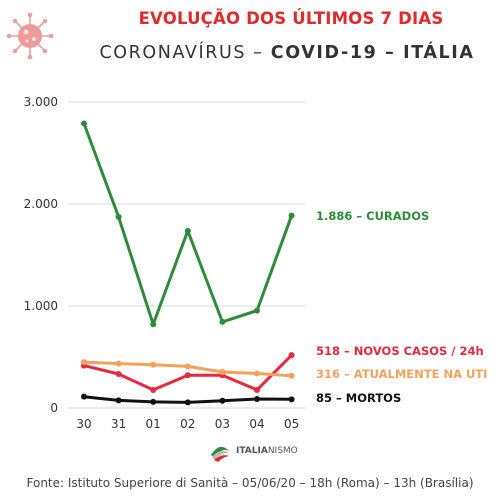 The image size is (500, 504). I want to click on series-label: 316 – ATUALMENTE NA UTI, so click(402, 374).